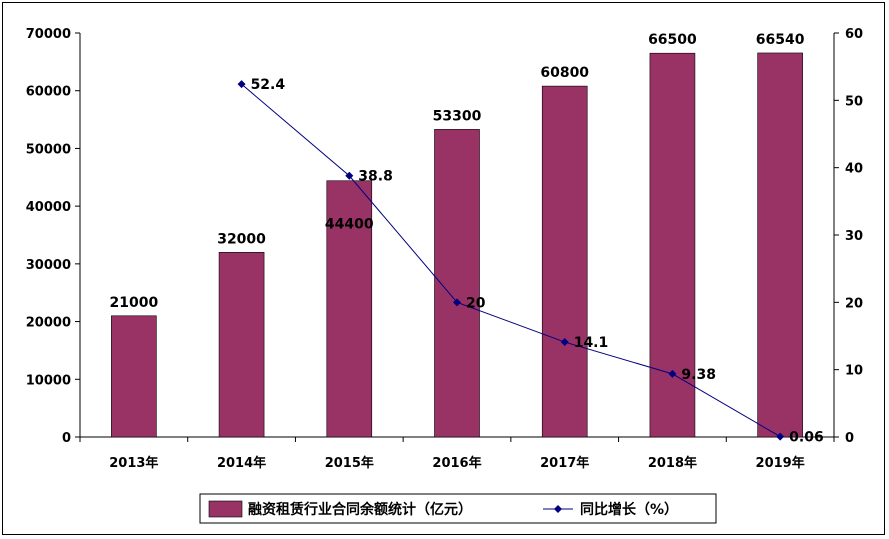  What do you see at coordinates (854, 371) in the screenshot?
I see `y-right-tick-label: 10` at bounding box center [854, 371].